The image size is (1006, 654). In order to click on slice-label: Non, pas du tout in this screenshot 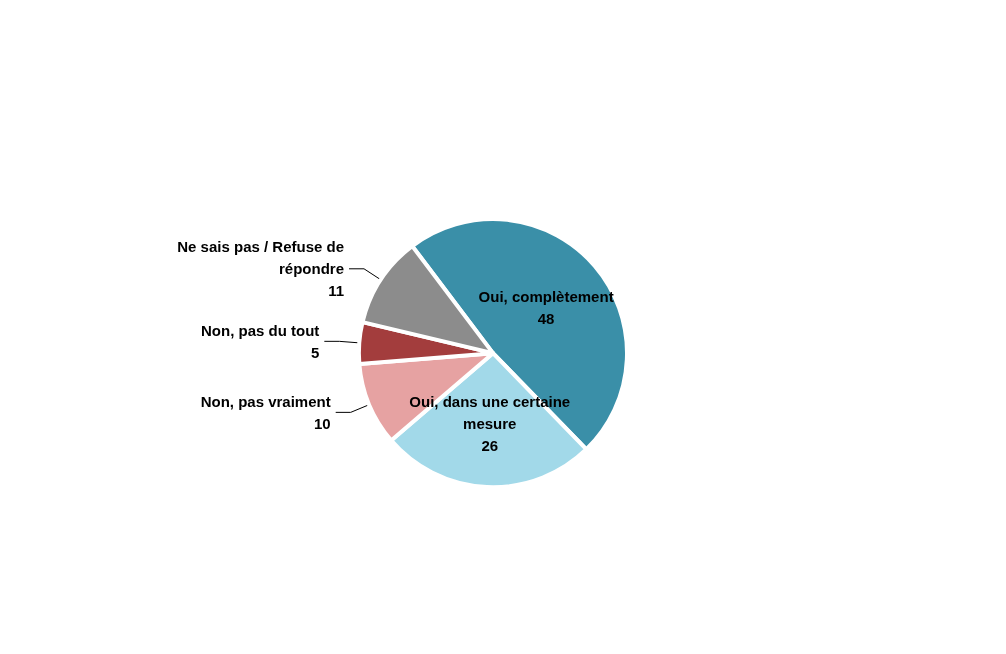, I will do `click(260, 330)`.